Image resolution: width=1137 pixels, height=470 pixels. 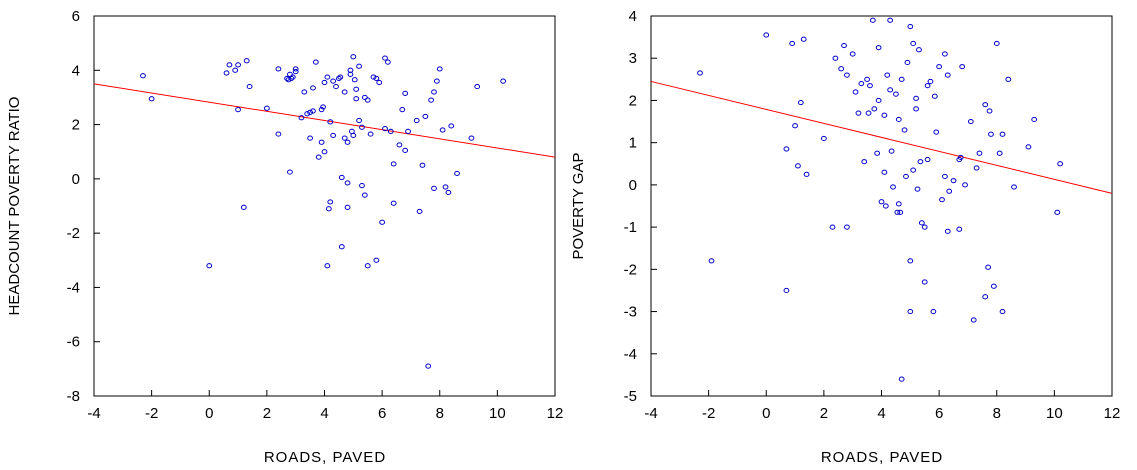 I want to click on x-axis-title: ROADS, PAVED, so click(x=882, y=457).